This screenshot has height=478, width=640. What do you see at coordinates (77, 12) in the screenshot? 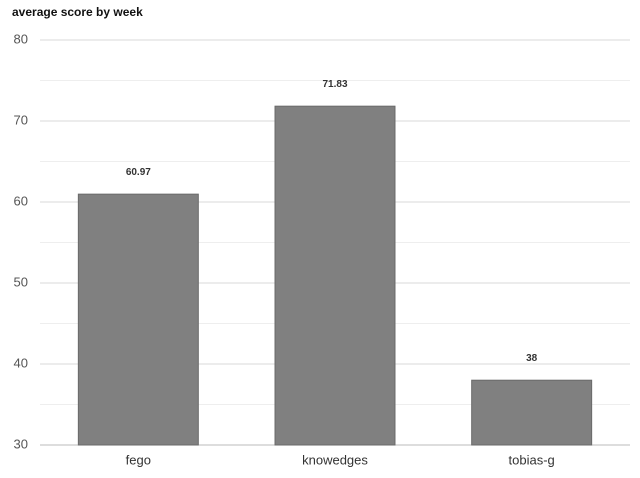
I see `chart-title: average score by week` at bounding box center [77, 12].